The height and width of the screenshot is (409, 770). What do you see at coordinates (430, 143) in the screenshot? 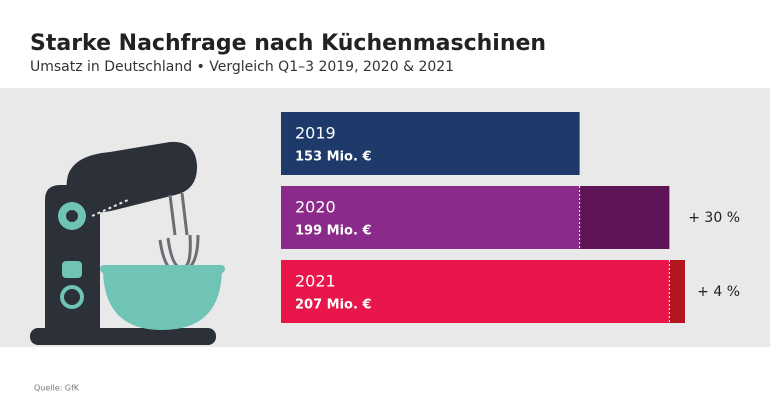
I see `bar` at bounding box center [430, 143].